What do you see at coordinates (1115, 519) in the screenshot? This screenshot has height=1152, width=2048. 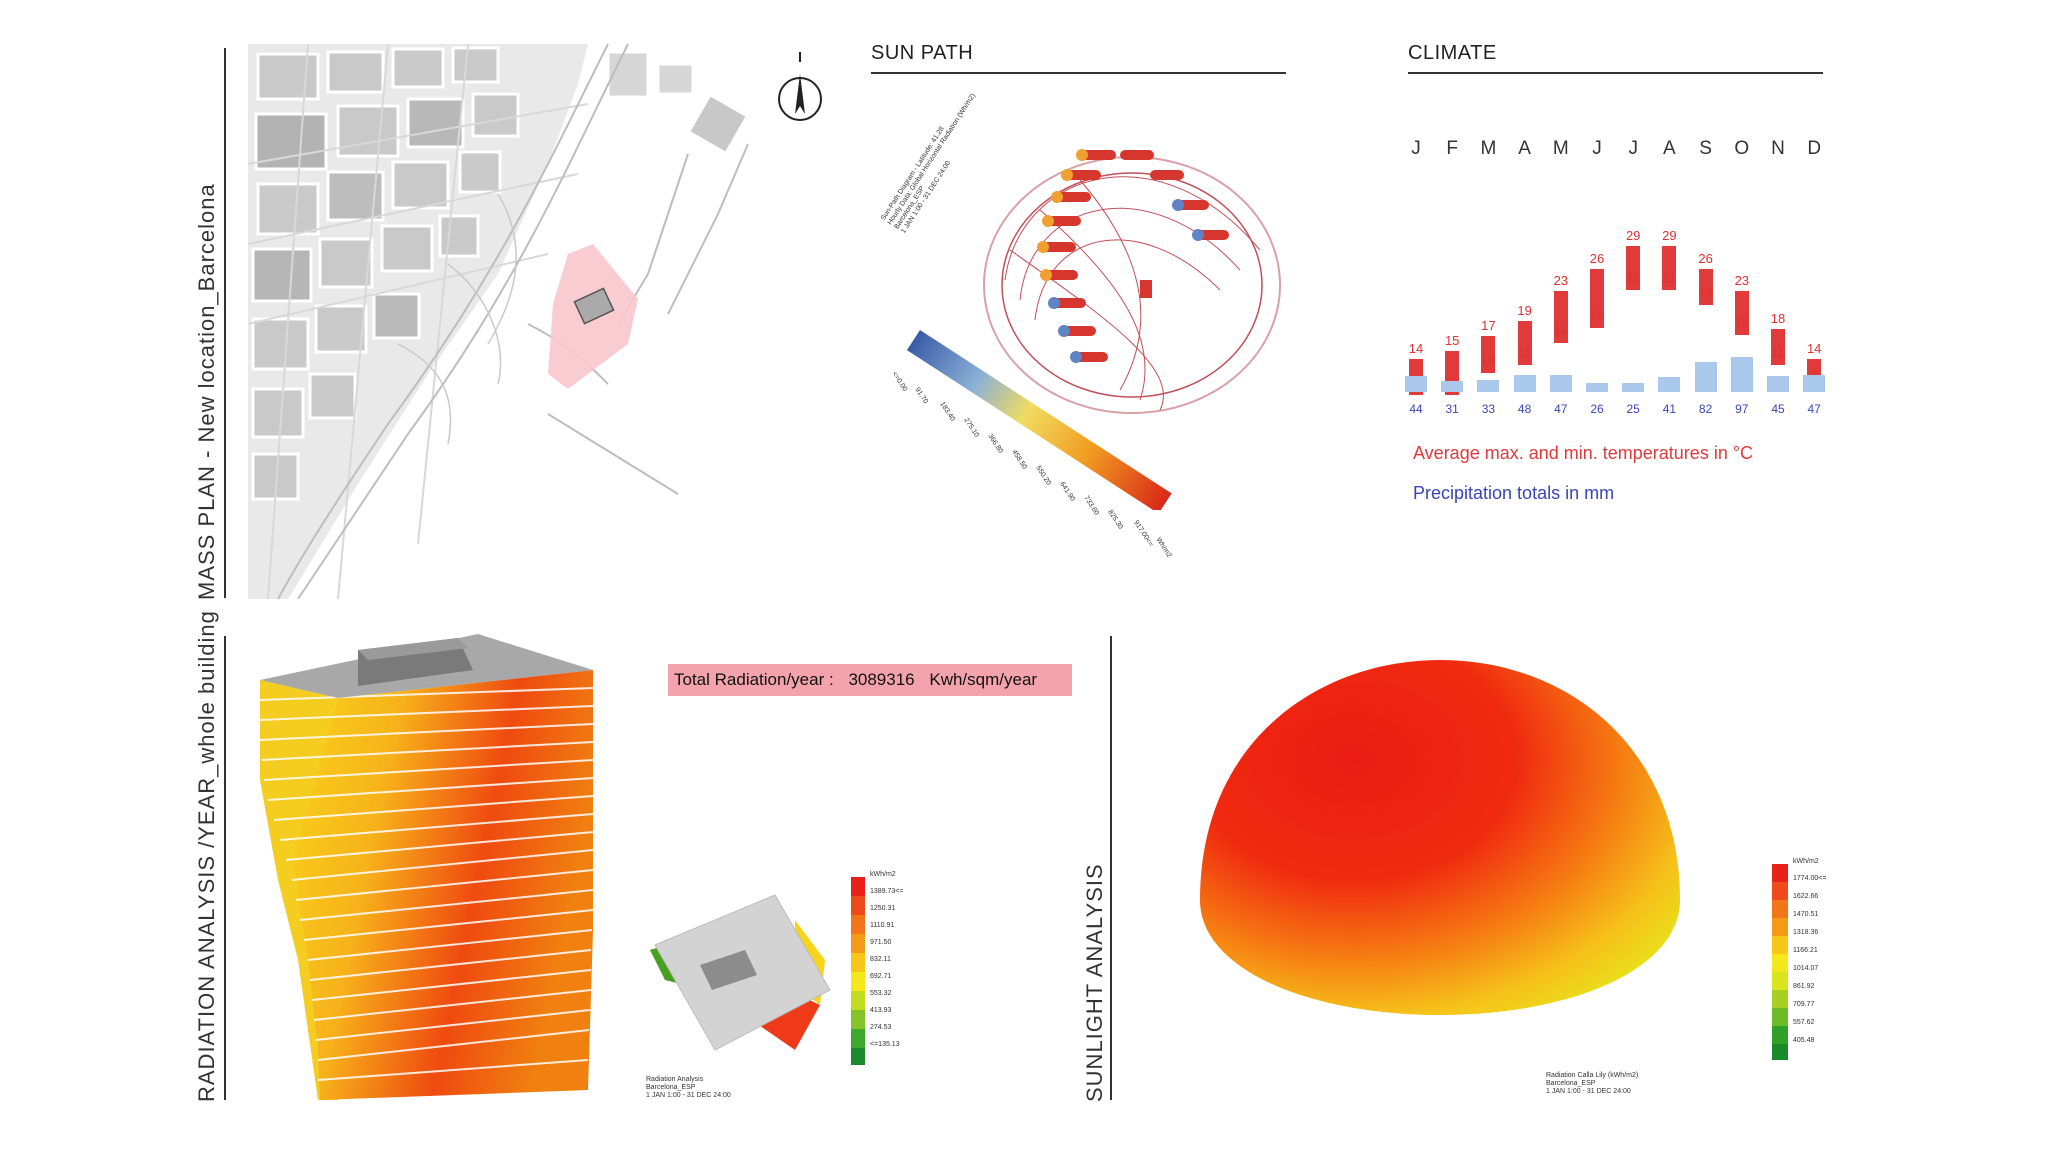 I see `sun-scale-label: 825.30` at bounding box center [1115, 519].